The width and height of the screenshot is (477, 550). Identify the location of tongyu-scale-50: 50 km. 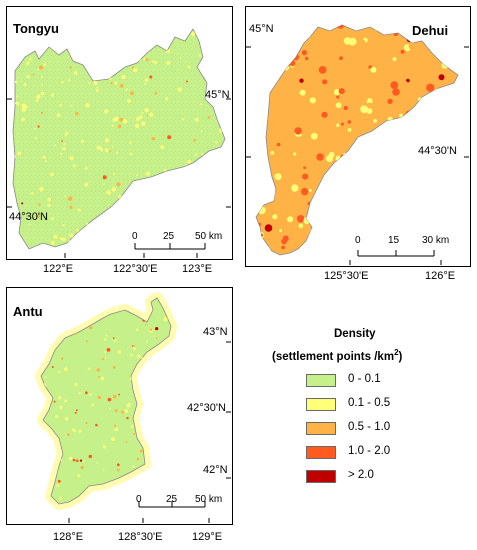
(209, 236).